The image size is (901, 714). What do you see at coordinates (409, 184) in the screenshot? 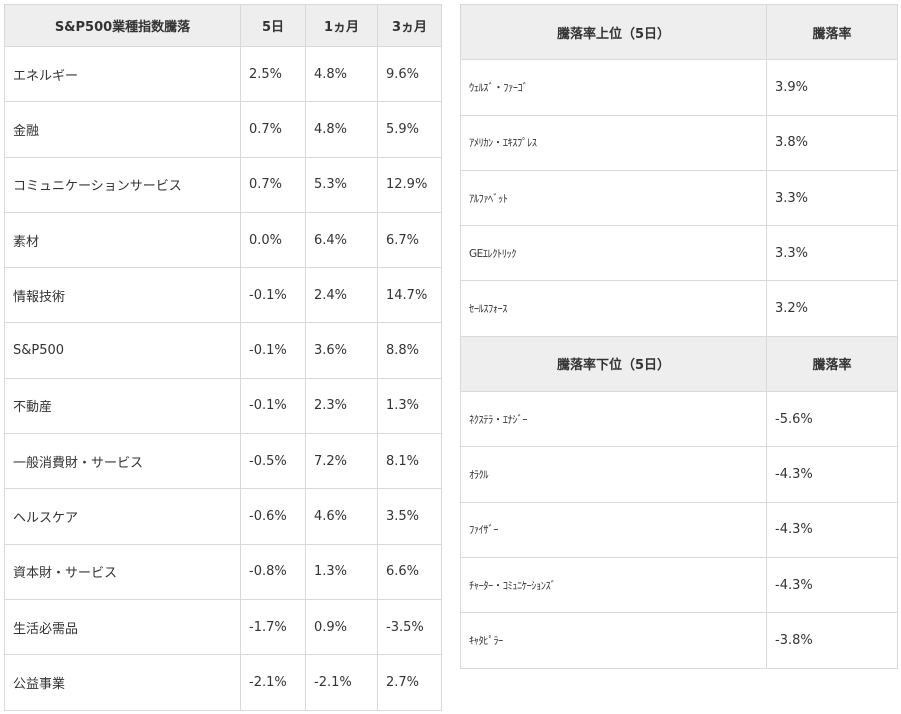
I see `sector-3m: 12.9%` at bounding box center [409, 184].